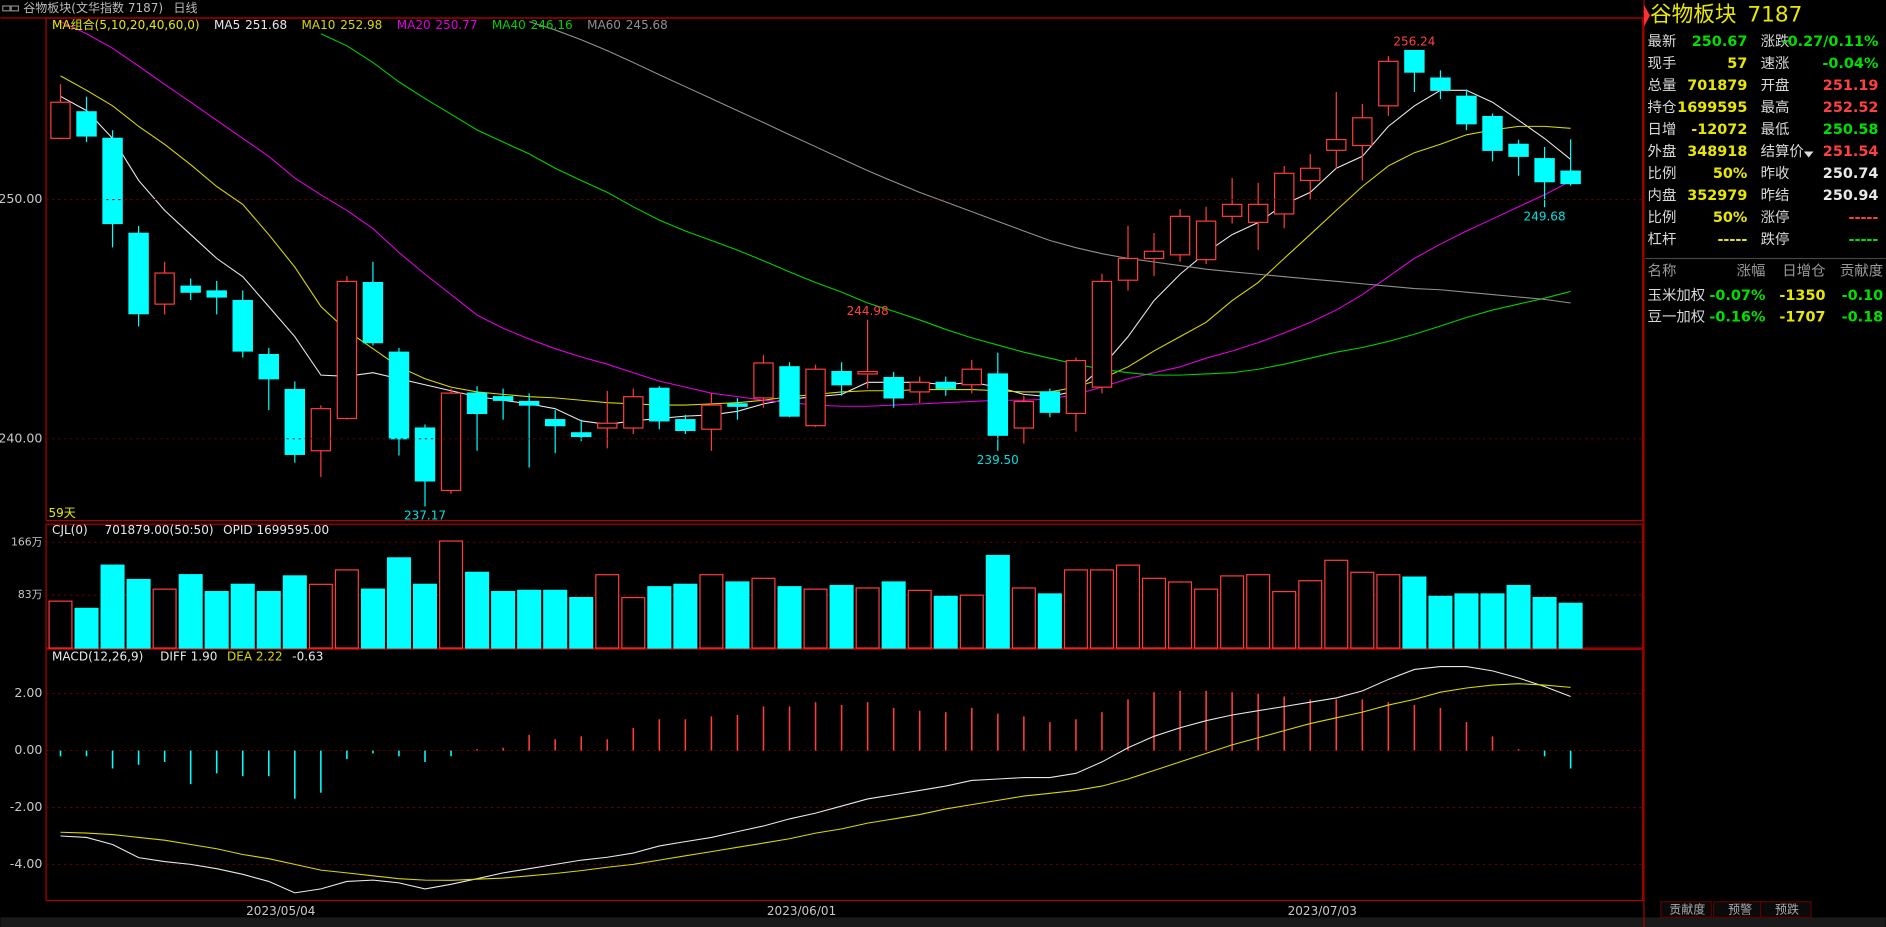  Describe the element at coordinates (1662, 41) in the screenshot. I see `quote-label: 最新` at that location.